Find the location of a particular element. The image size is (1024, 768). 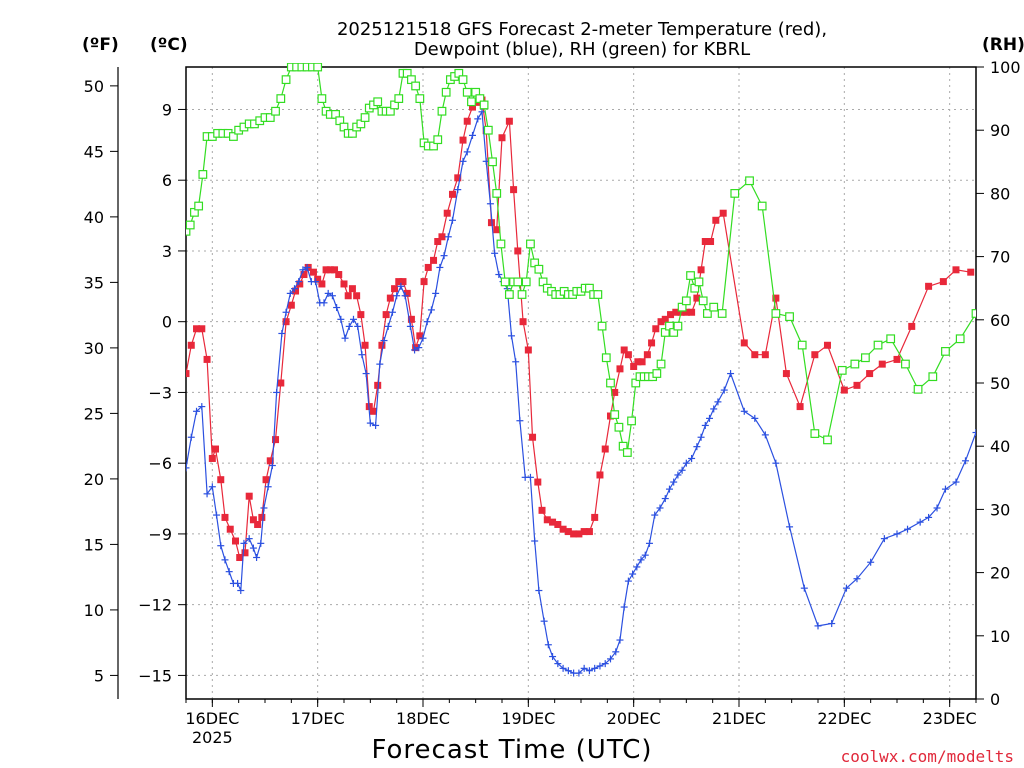

celsius-tick-label: −15 is located at coordinates (155, 675).